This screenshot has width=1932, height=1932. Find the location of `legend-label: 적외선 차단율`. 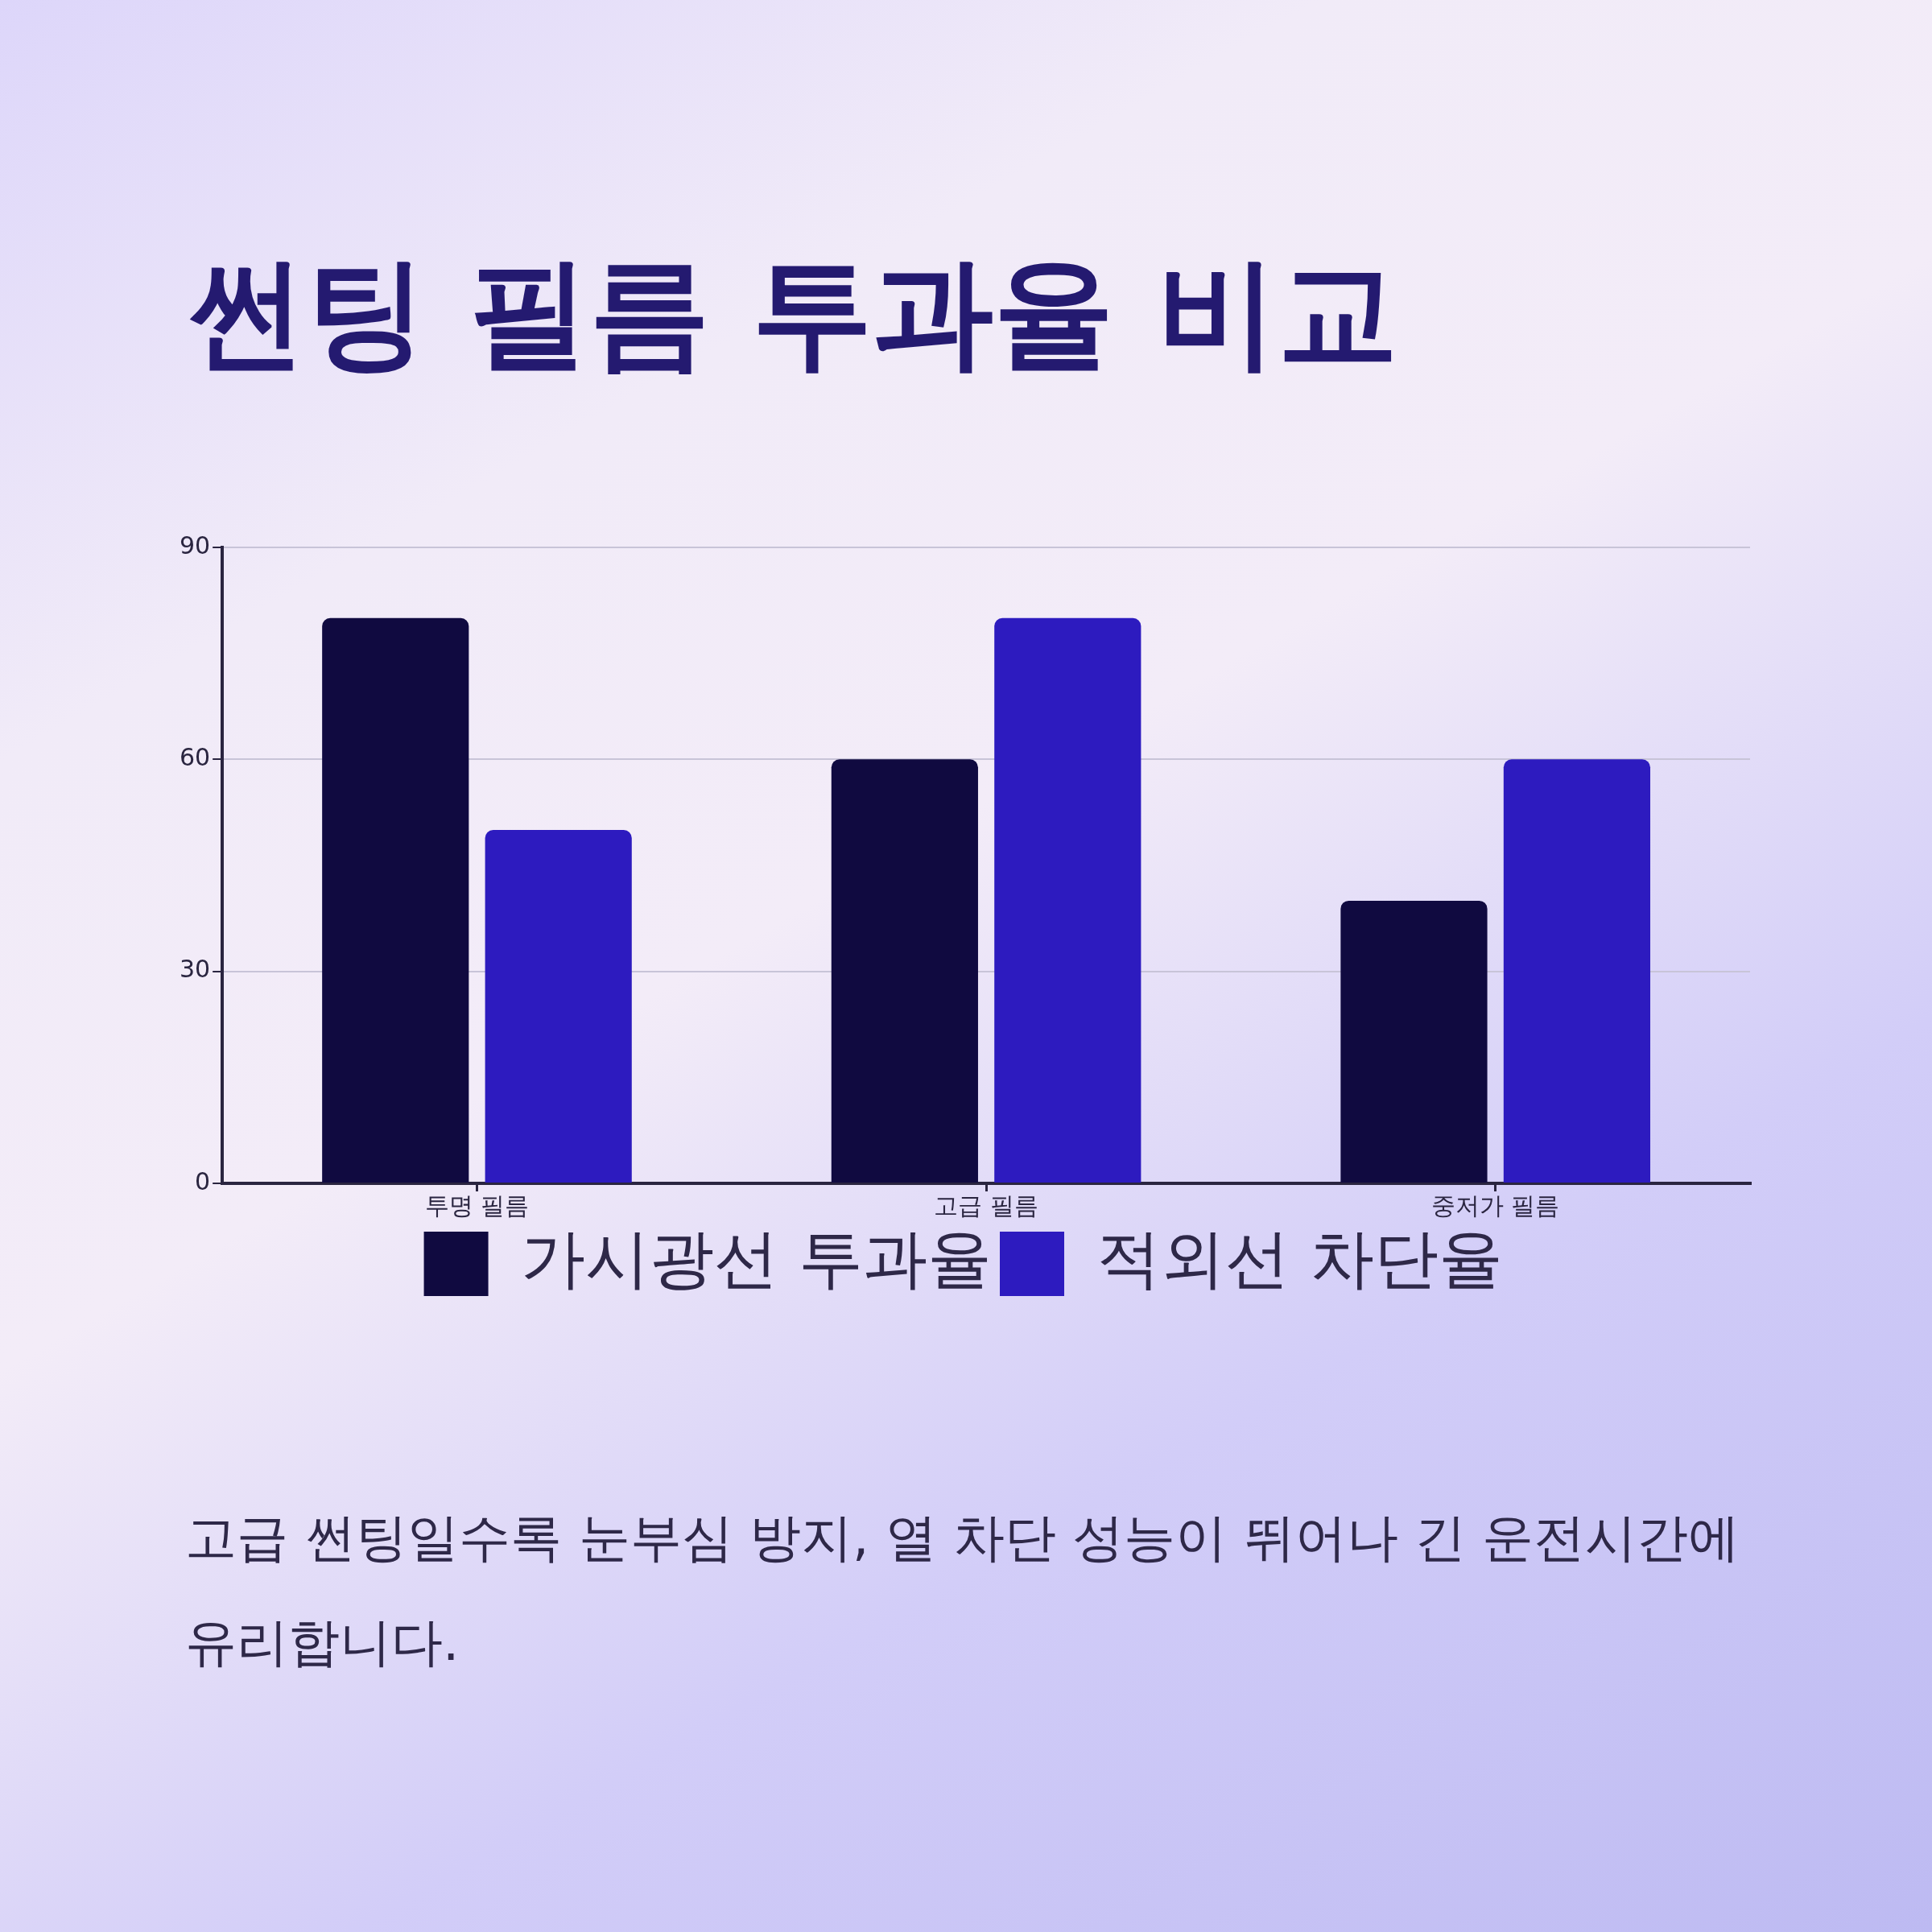

legend-label: 적외선 차단율 is located at coordinates (1300, 1258).